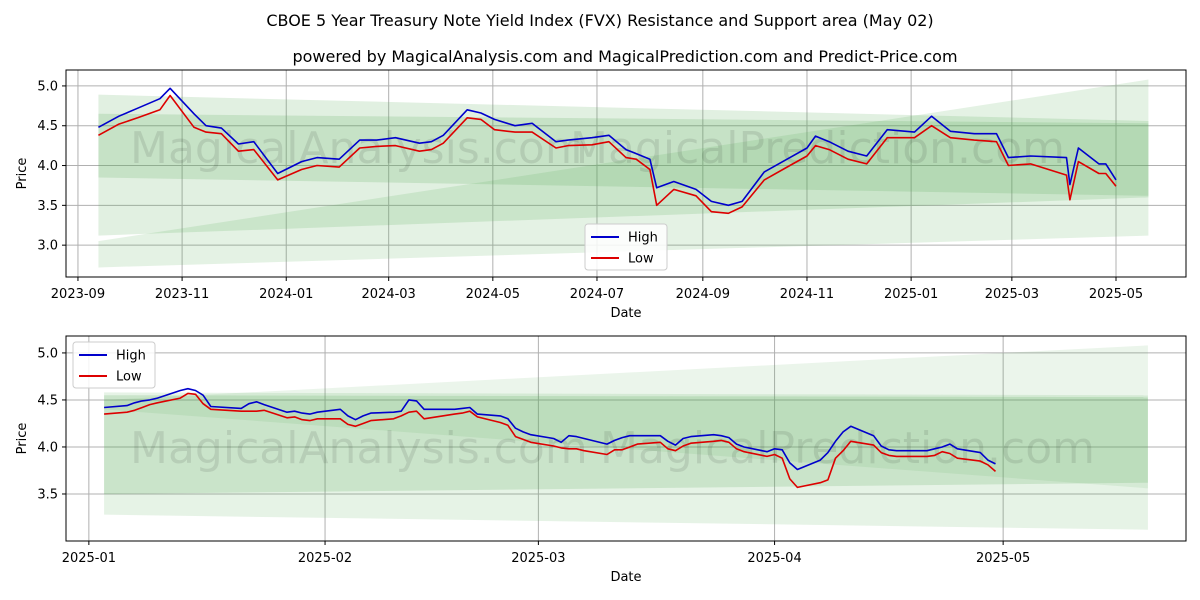 The image size is (1200, 600). Describe the element at coordinates (47, 246) in the screenshot. I see `y-tick-label: 3.0` at that location.